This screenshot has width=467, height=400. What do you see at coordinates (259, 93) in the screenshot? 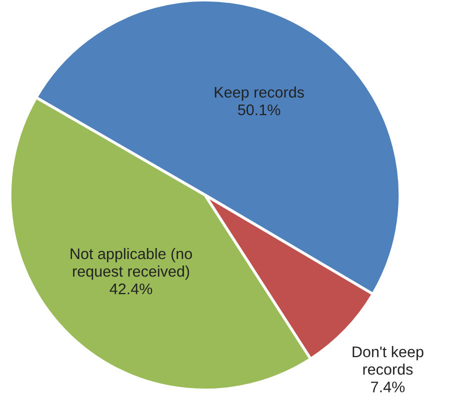
I see `slice-label: Keep records` at bounding box center [259, 93].